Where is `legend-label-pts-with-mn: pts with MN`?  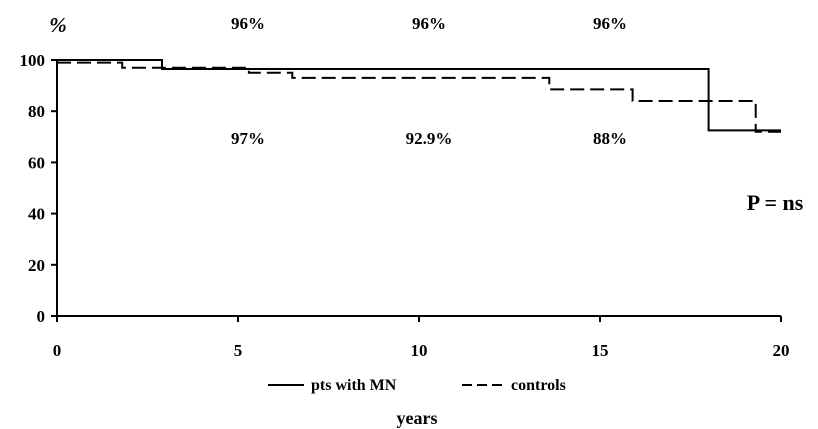 legend-label-pts-with-mn: pts with MN is located at coordinates (354, 385).